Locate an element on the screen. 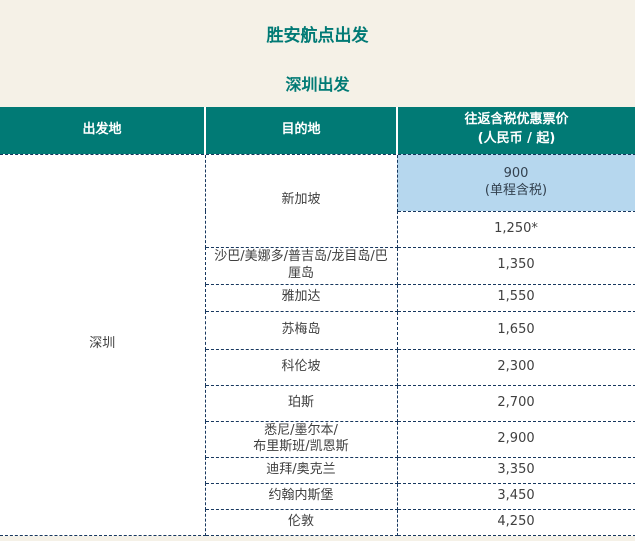  destination-cell: 新加坡 is located at coordinates (301, 200).